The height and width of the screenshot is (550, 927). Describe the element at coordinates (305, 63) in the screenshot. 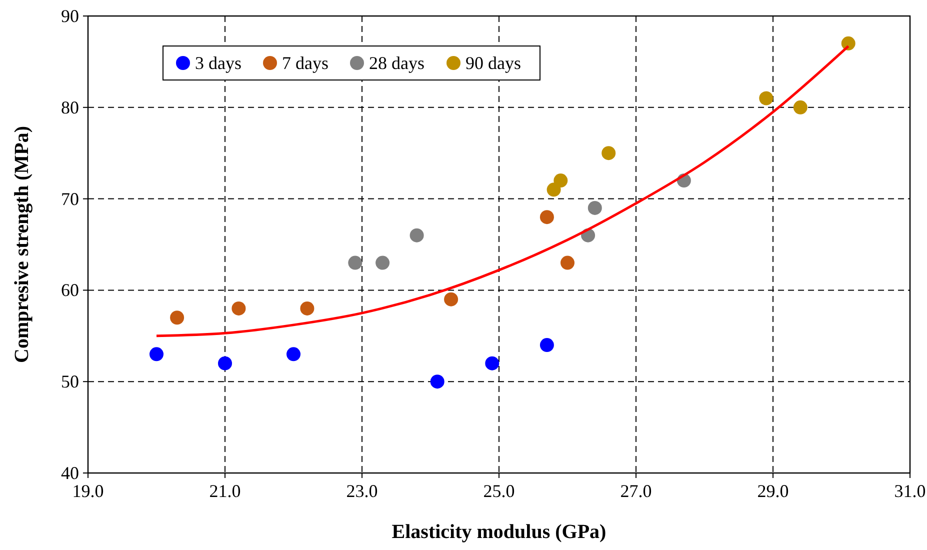

I see `legend-label: 7 days` at that location.